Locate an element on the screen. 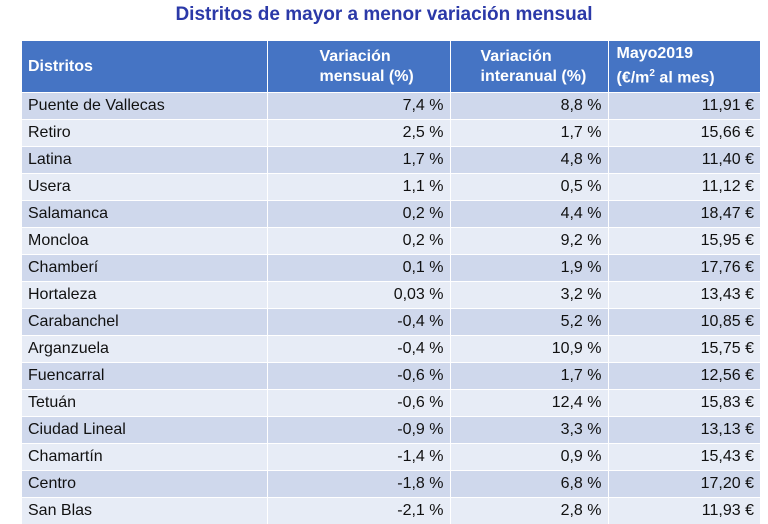 The height and width of the screenshot is (524, 768). monthly-variation-cell: -0,9 % is located at coordinates (358, 430).